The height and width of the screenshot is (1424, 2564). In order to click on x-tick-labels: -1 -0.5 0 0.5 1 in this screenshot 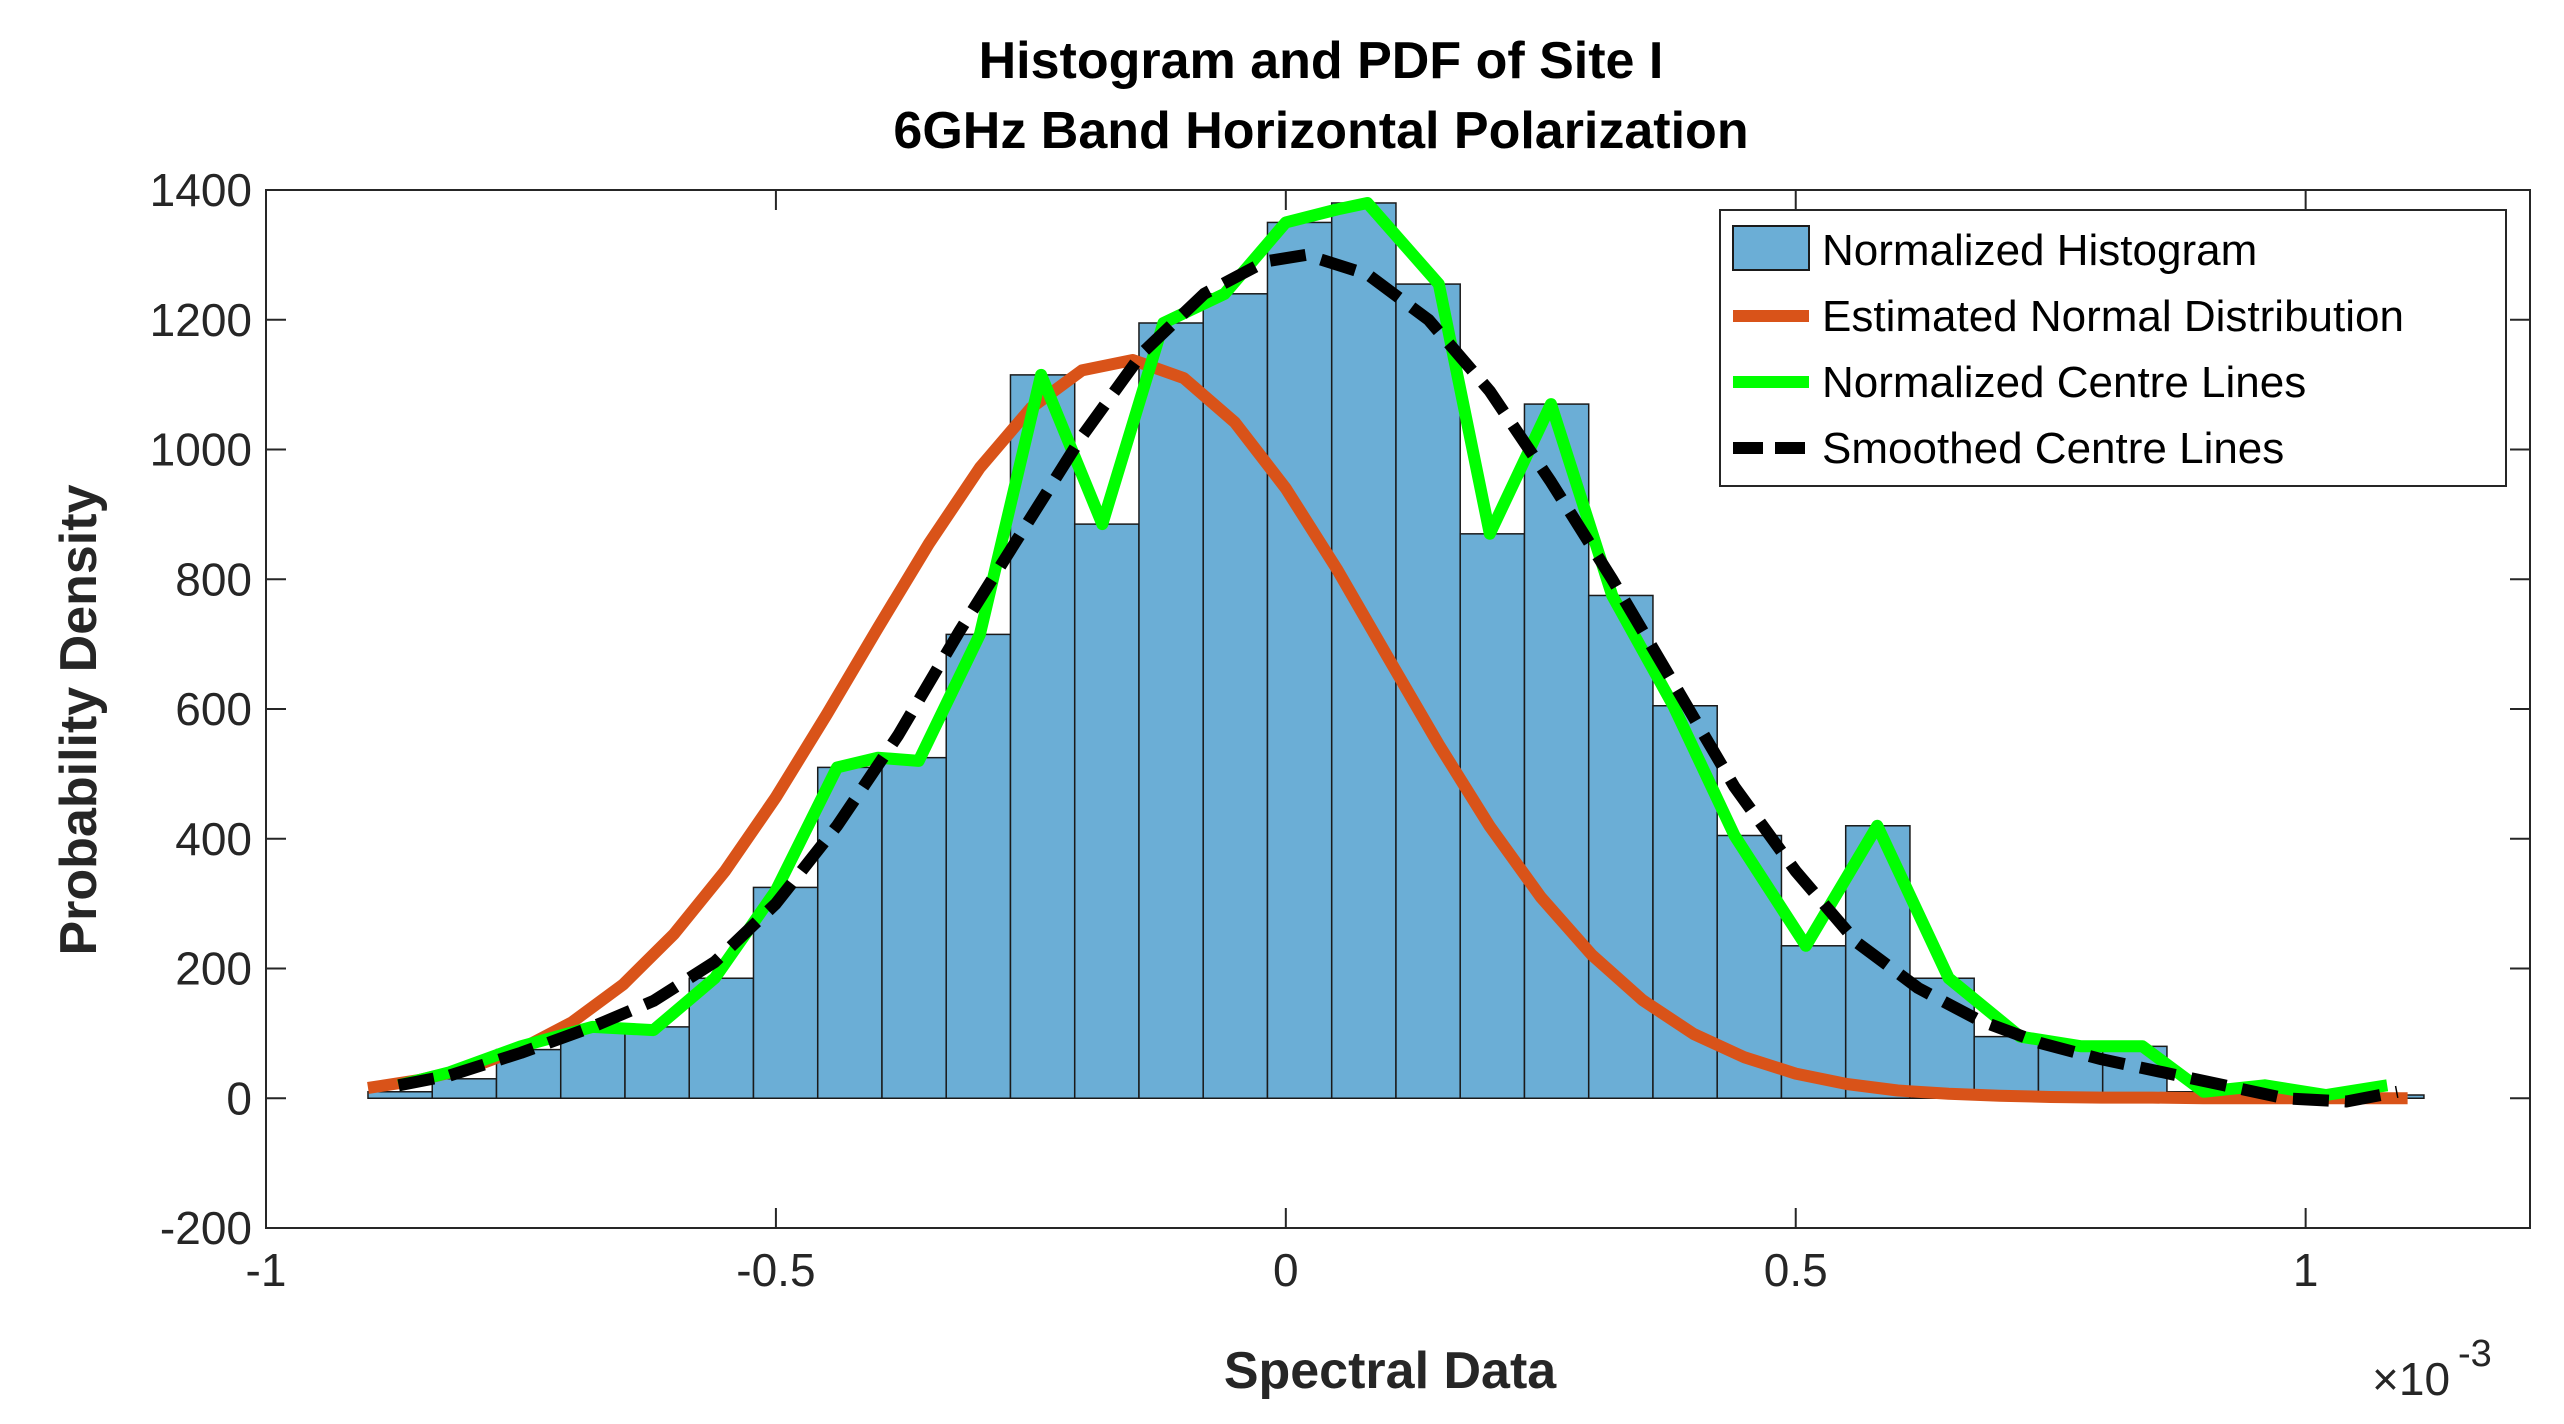, I will do `click(1282, 1270)`.